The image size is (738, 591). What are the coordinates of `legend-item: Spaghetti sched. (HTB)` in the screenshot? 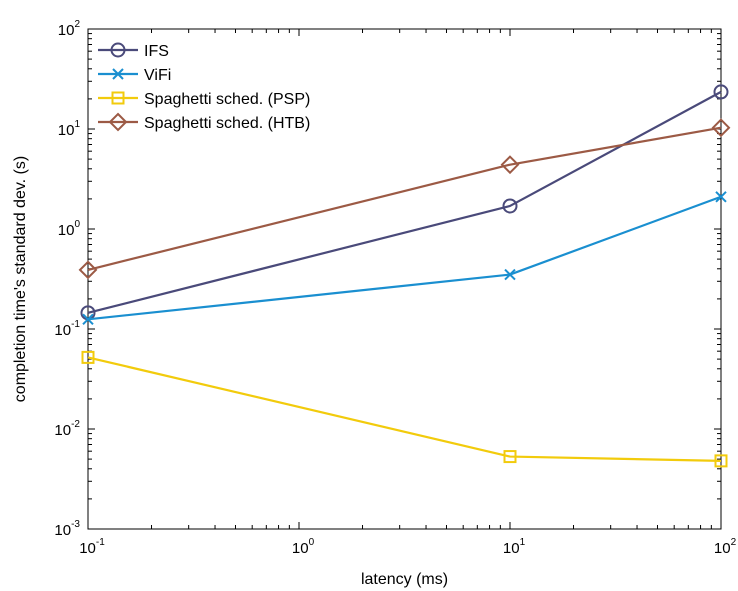 It's located at (204, 122).